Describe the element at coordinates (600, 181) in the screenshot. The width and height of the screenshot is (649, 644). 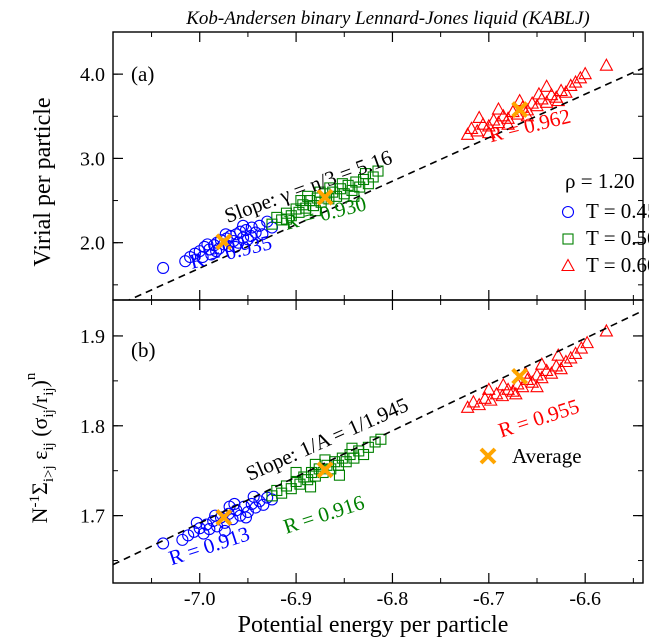
I see `legend-heading: ρ = 1.20` at that location.